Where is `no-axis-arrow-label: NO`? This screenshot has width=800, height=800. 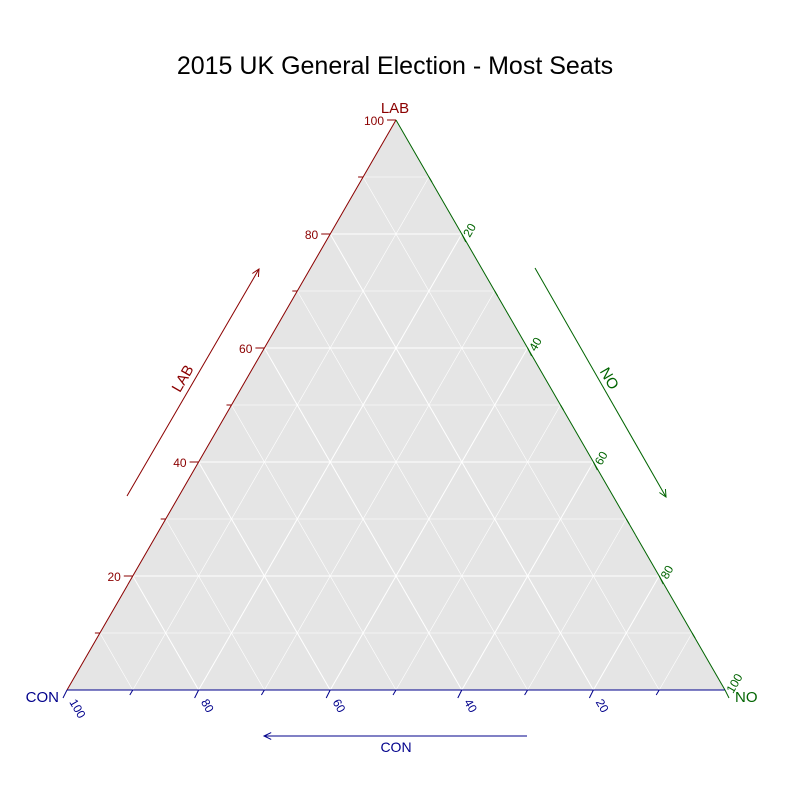
no-axis-arrow-label: NO is located at coordinates (609, 379).